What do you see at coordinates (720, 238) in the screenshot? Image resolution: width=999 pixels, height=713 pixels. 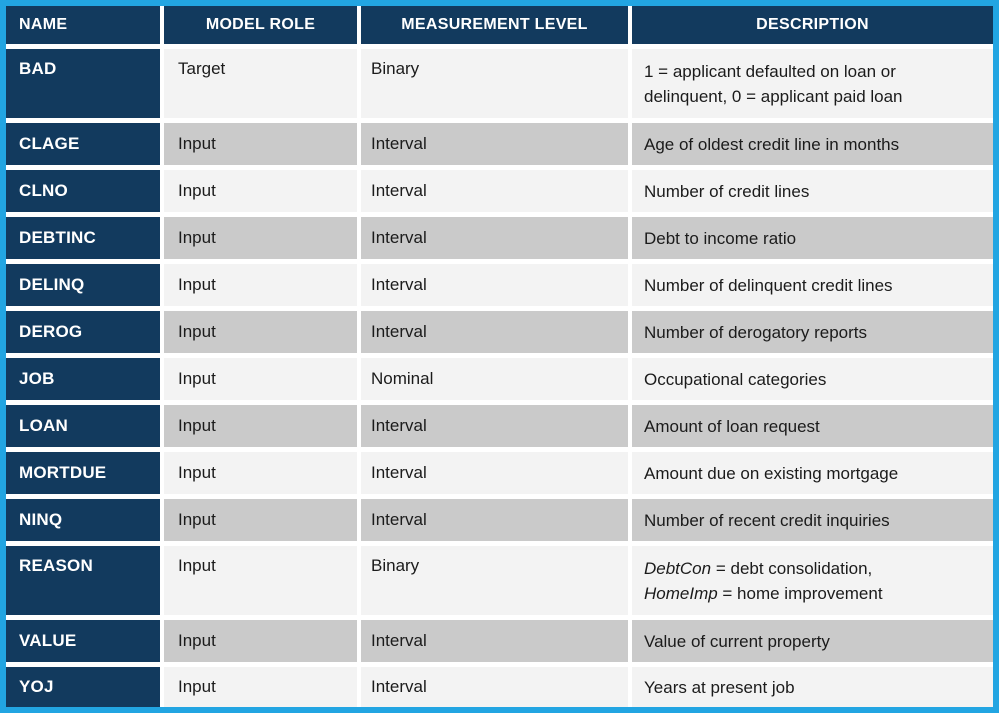 I see `description-text: Debt to income ratio` at bounding box center [720, 238].